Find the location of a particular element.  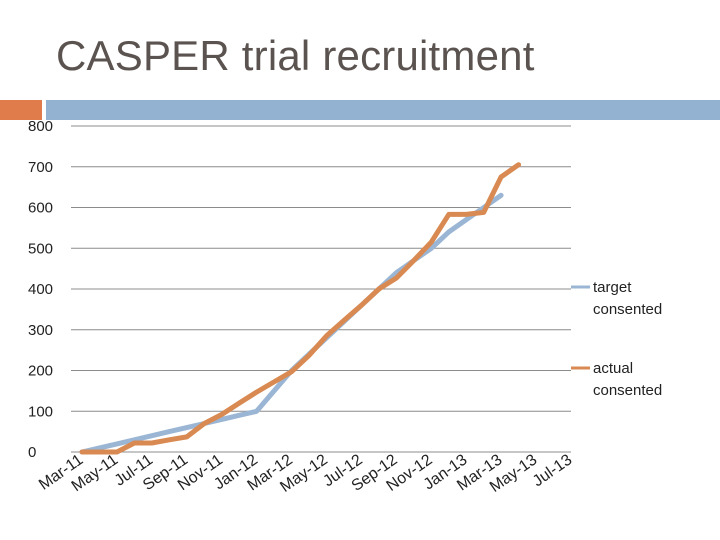

y-tick-label: 400 is located at coordinates (40, 289).